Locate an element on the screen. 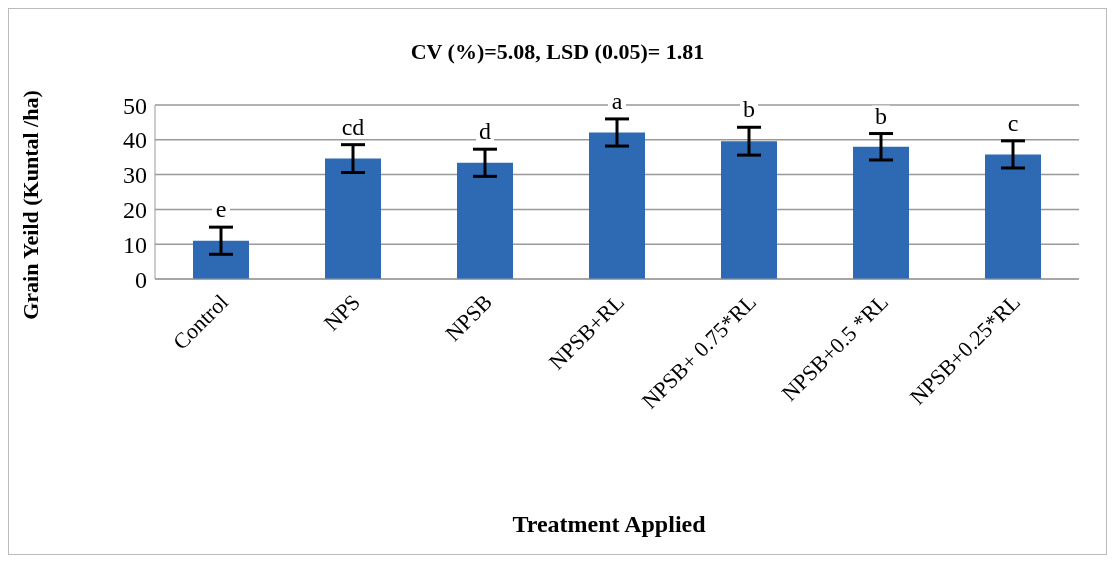  y-tick-label: 10 is located at coordinates (135, 244).